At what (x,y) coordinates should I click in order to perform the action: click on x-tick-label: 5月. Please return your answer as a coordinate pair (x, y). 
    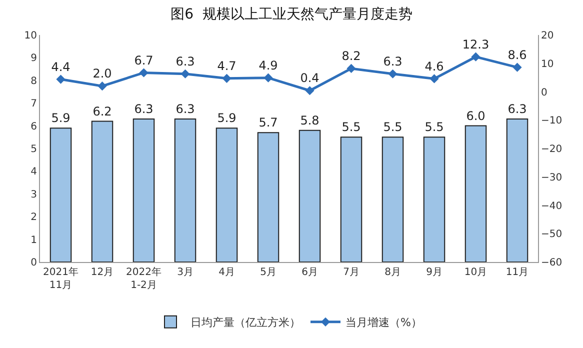
    Looking at the image, I should click on (268, 272).